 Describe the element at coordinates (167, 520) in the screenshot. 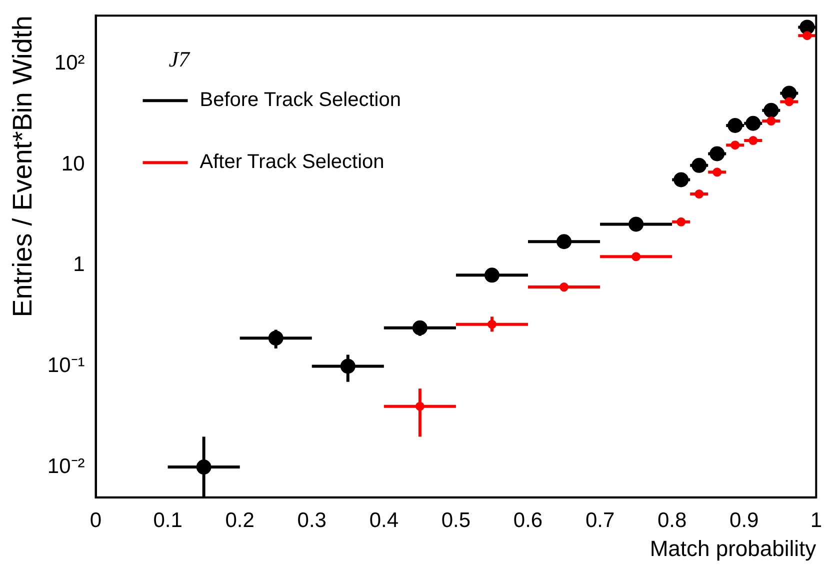

I see `x-tick-label: 0.1` at that location.